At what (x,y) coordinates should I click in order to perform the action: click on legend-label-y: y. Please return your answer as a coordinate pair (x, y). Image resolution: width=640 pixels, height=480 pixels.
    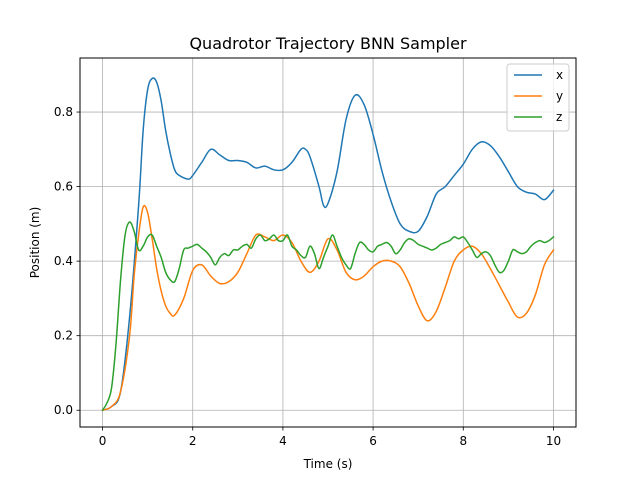
    Looking at the image, I should click on (559, 96).